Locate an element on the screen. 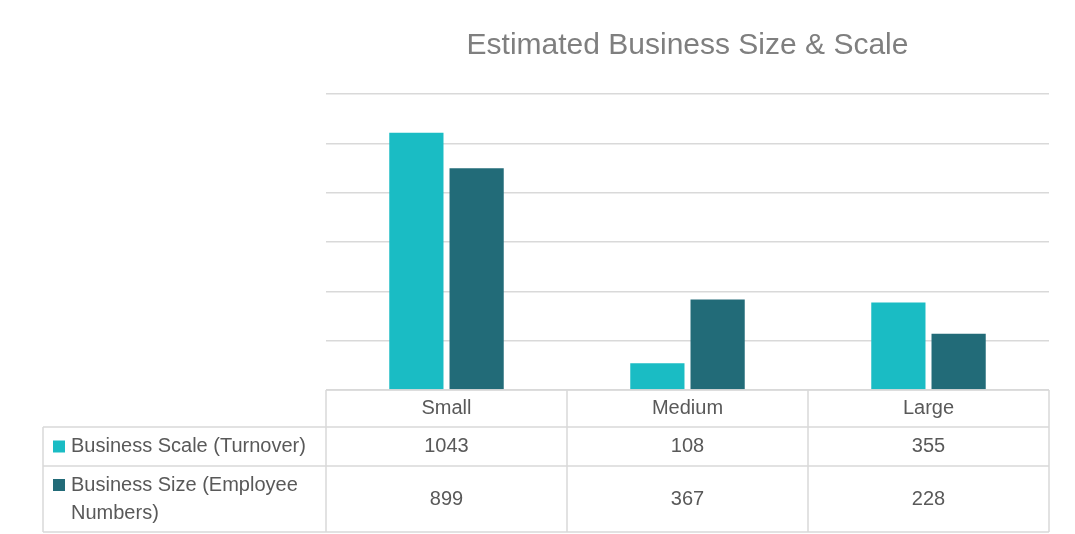 Image resolution: width=1075 pixels, height=534 pixels. legend-label: Business Size (Employee Numbers) is located at coordinates (184, 497).